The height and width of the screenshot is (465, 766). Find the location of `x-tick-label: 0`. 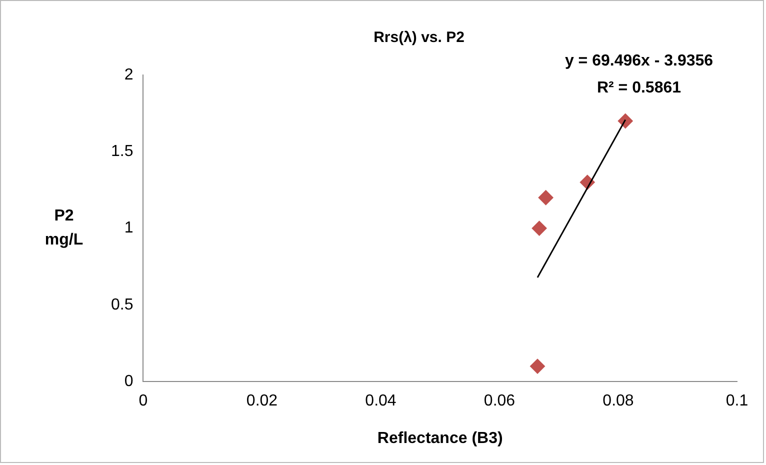

x-tick-label: 0 is located at coordinates (143, 401).